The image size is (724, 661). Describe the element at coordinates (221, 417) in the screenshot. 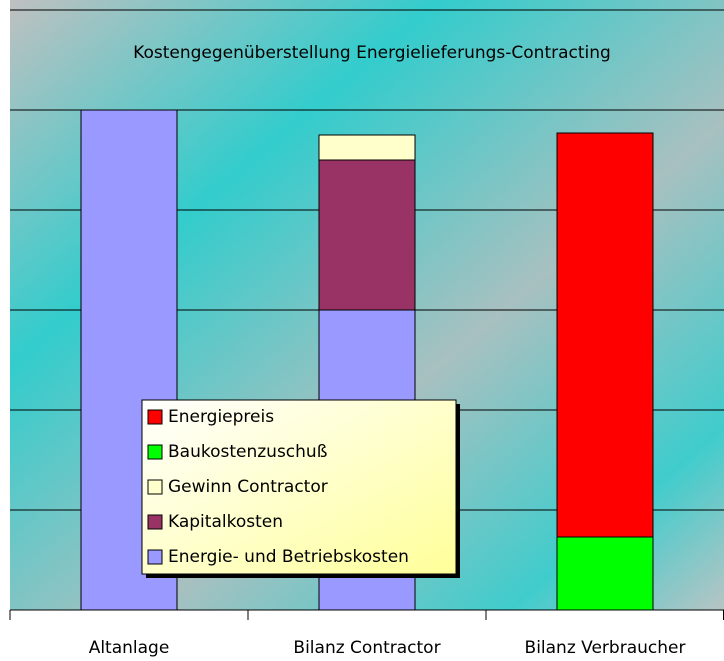

I see `legend-label: Energiepreis` at that location.